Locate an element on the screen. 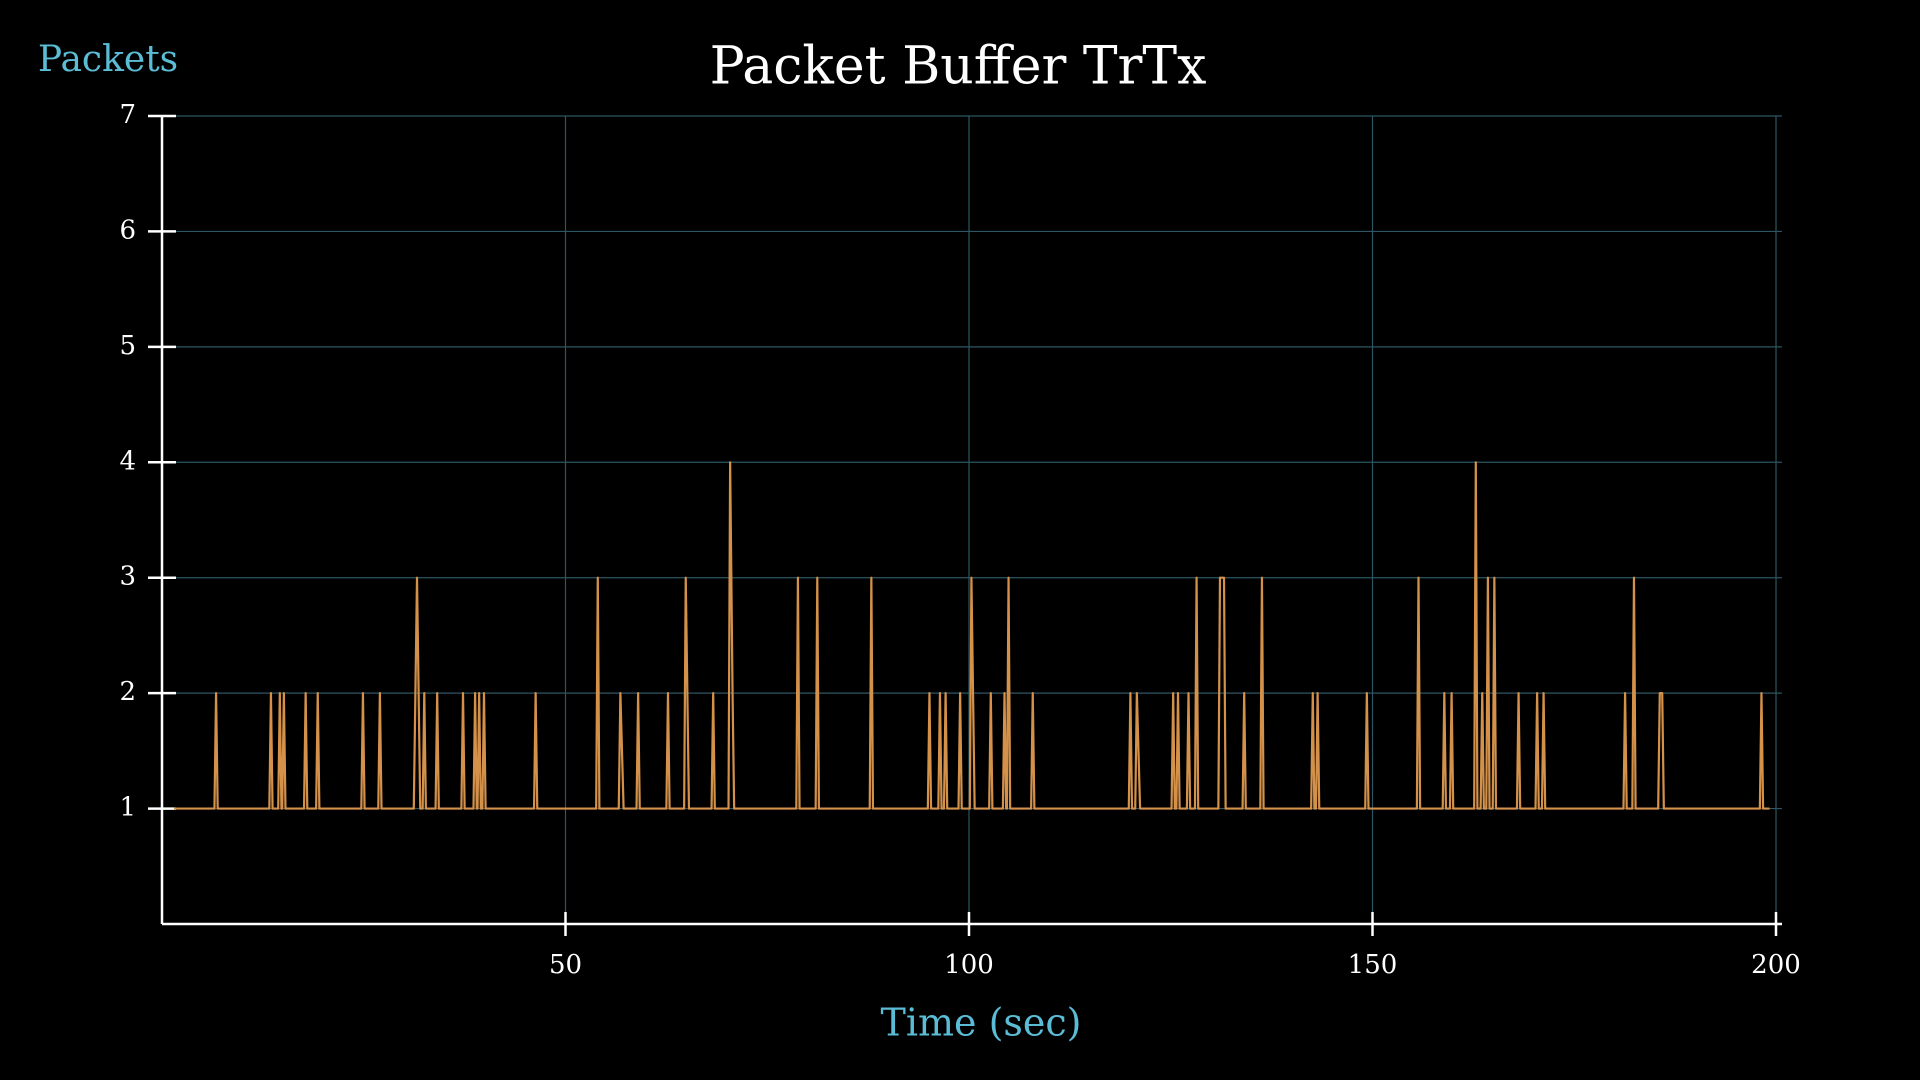 The width and height of the screenshot is (1920, 1080). y-tick-label: 5 is located at coordinates (127, 346).